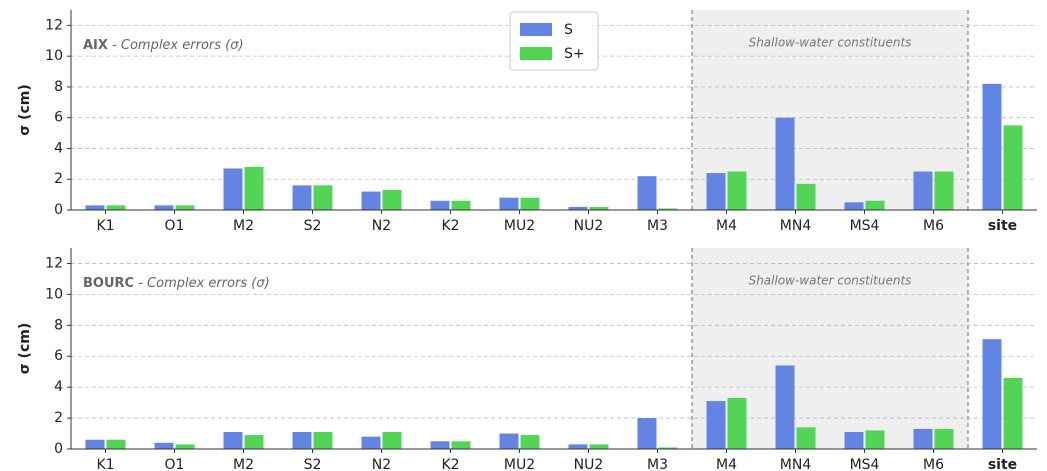 This screenshot has width=1047, height=471. I want to click on annotation-station: AIX, so click(95, 45).